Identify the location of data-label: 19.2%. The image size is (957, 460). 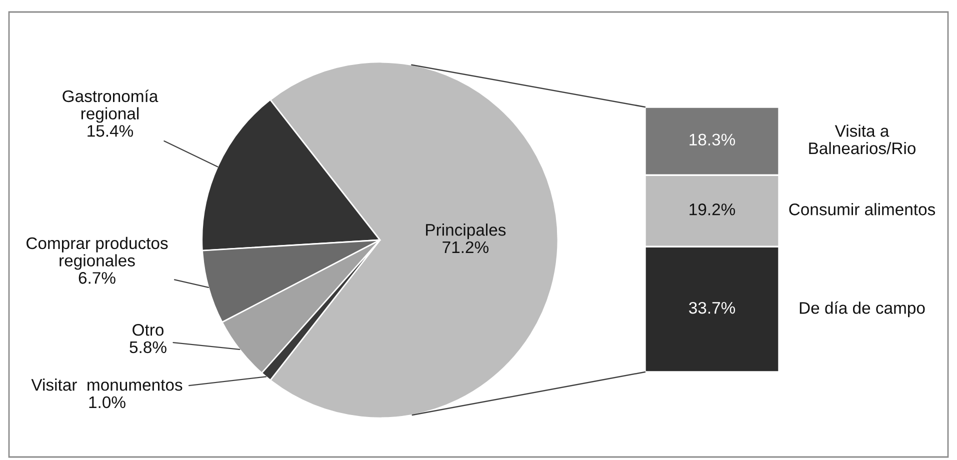
(713, 210).